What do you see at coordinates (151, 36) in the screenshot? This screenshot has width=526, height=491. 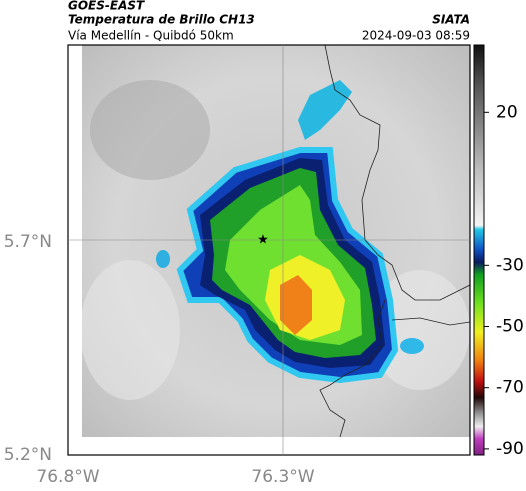 I see `subtitle: Vía Medellín - Quibdó 50km` at bounding box center [151, 36].